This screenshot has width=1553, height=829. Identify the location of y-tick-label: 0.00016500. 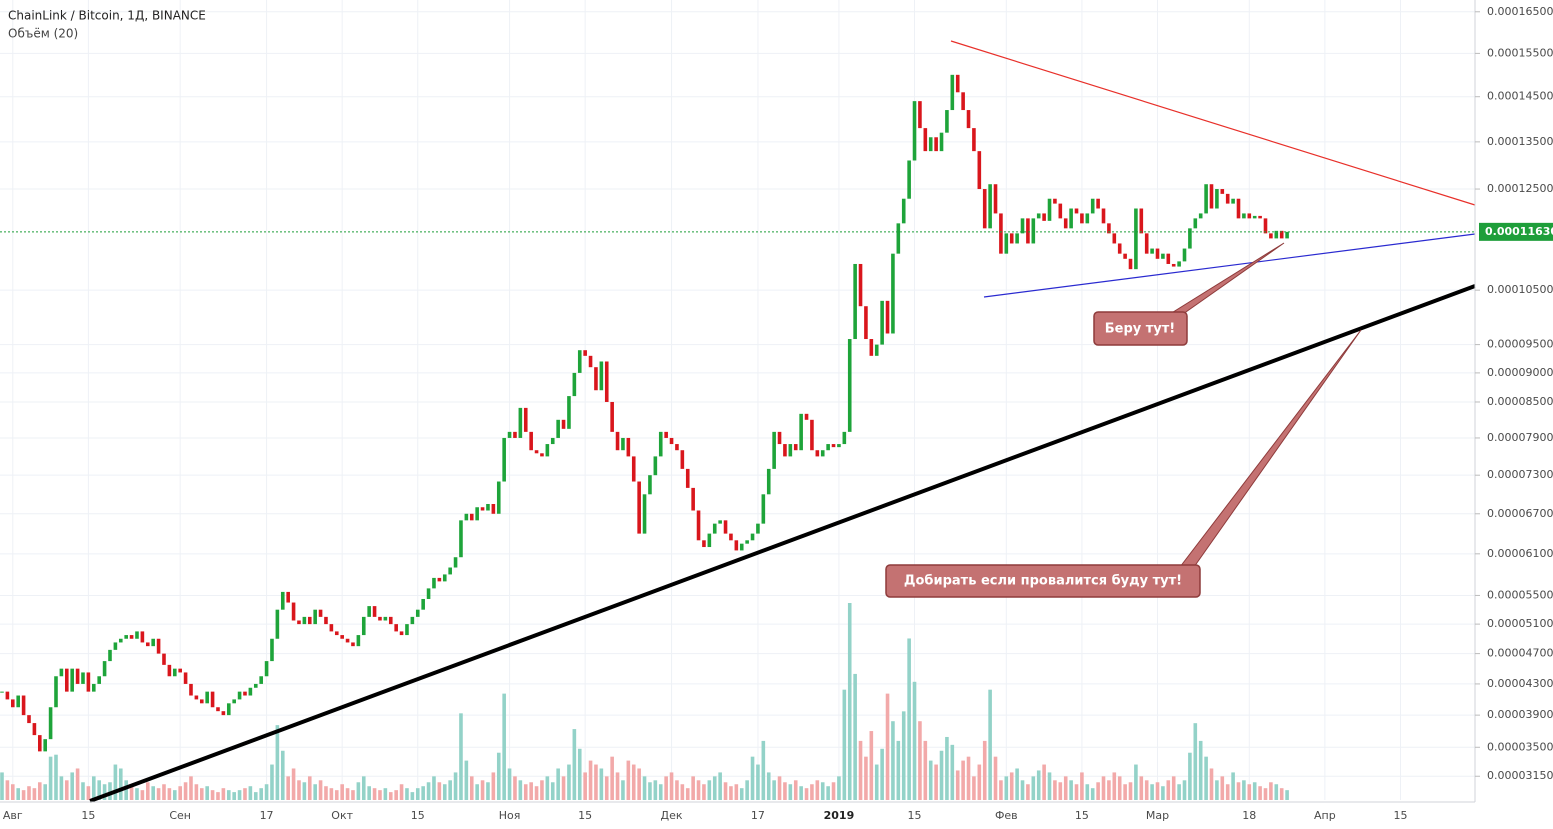
(1520, 11).